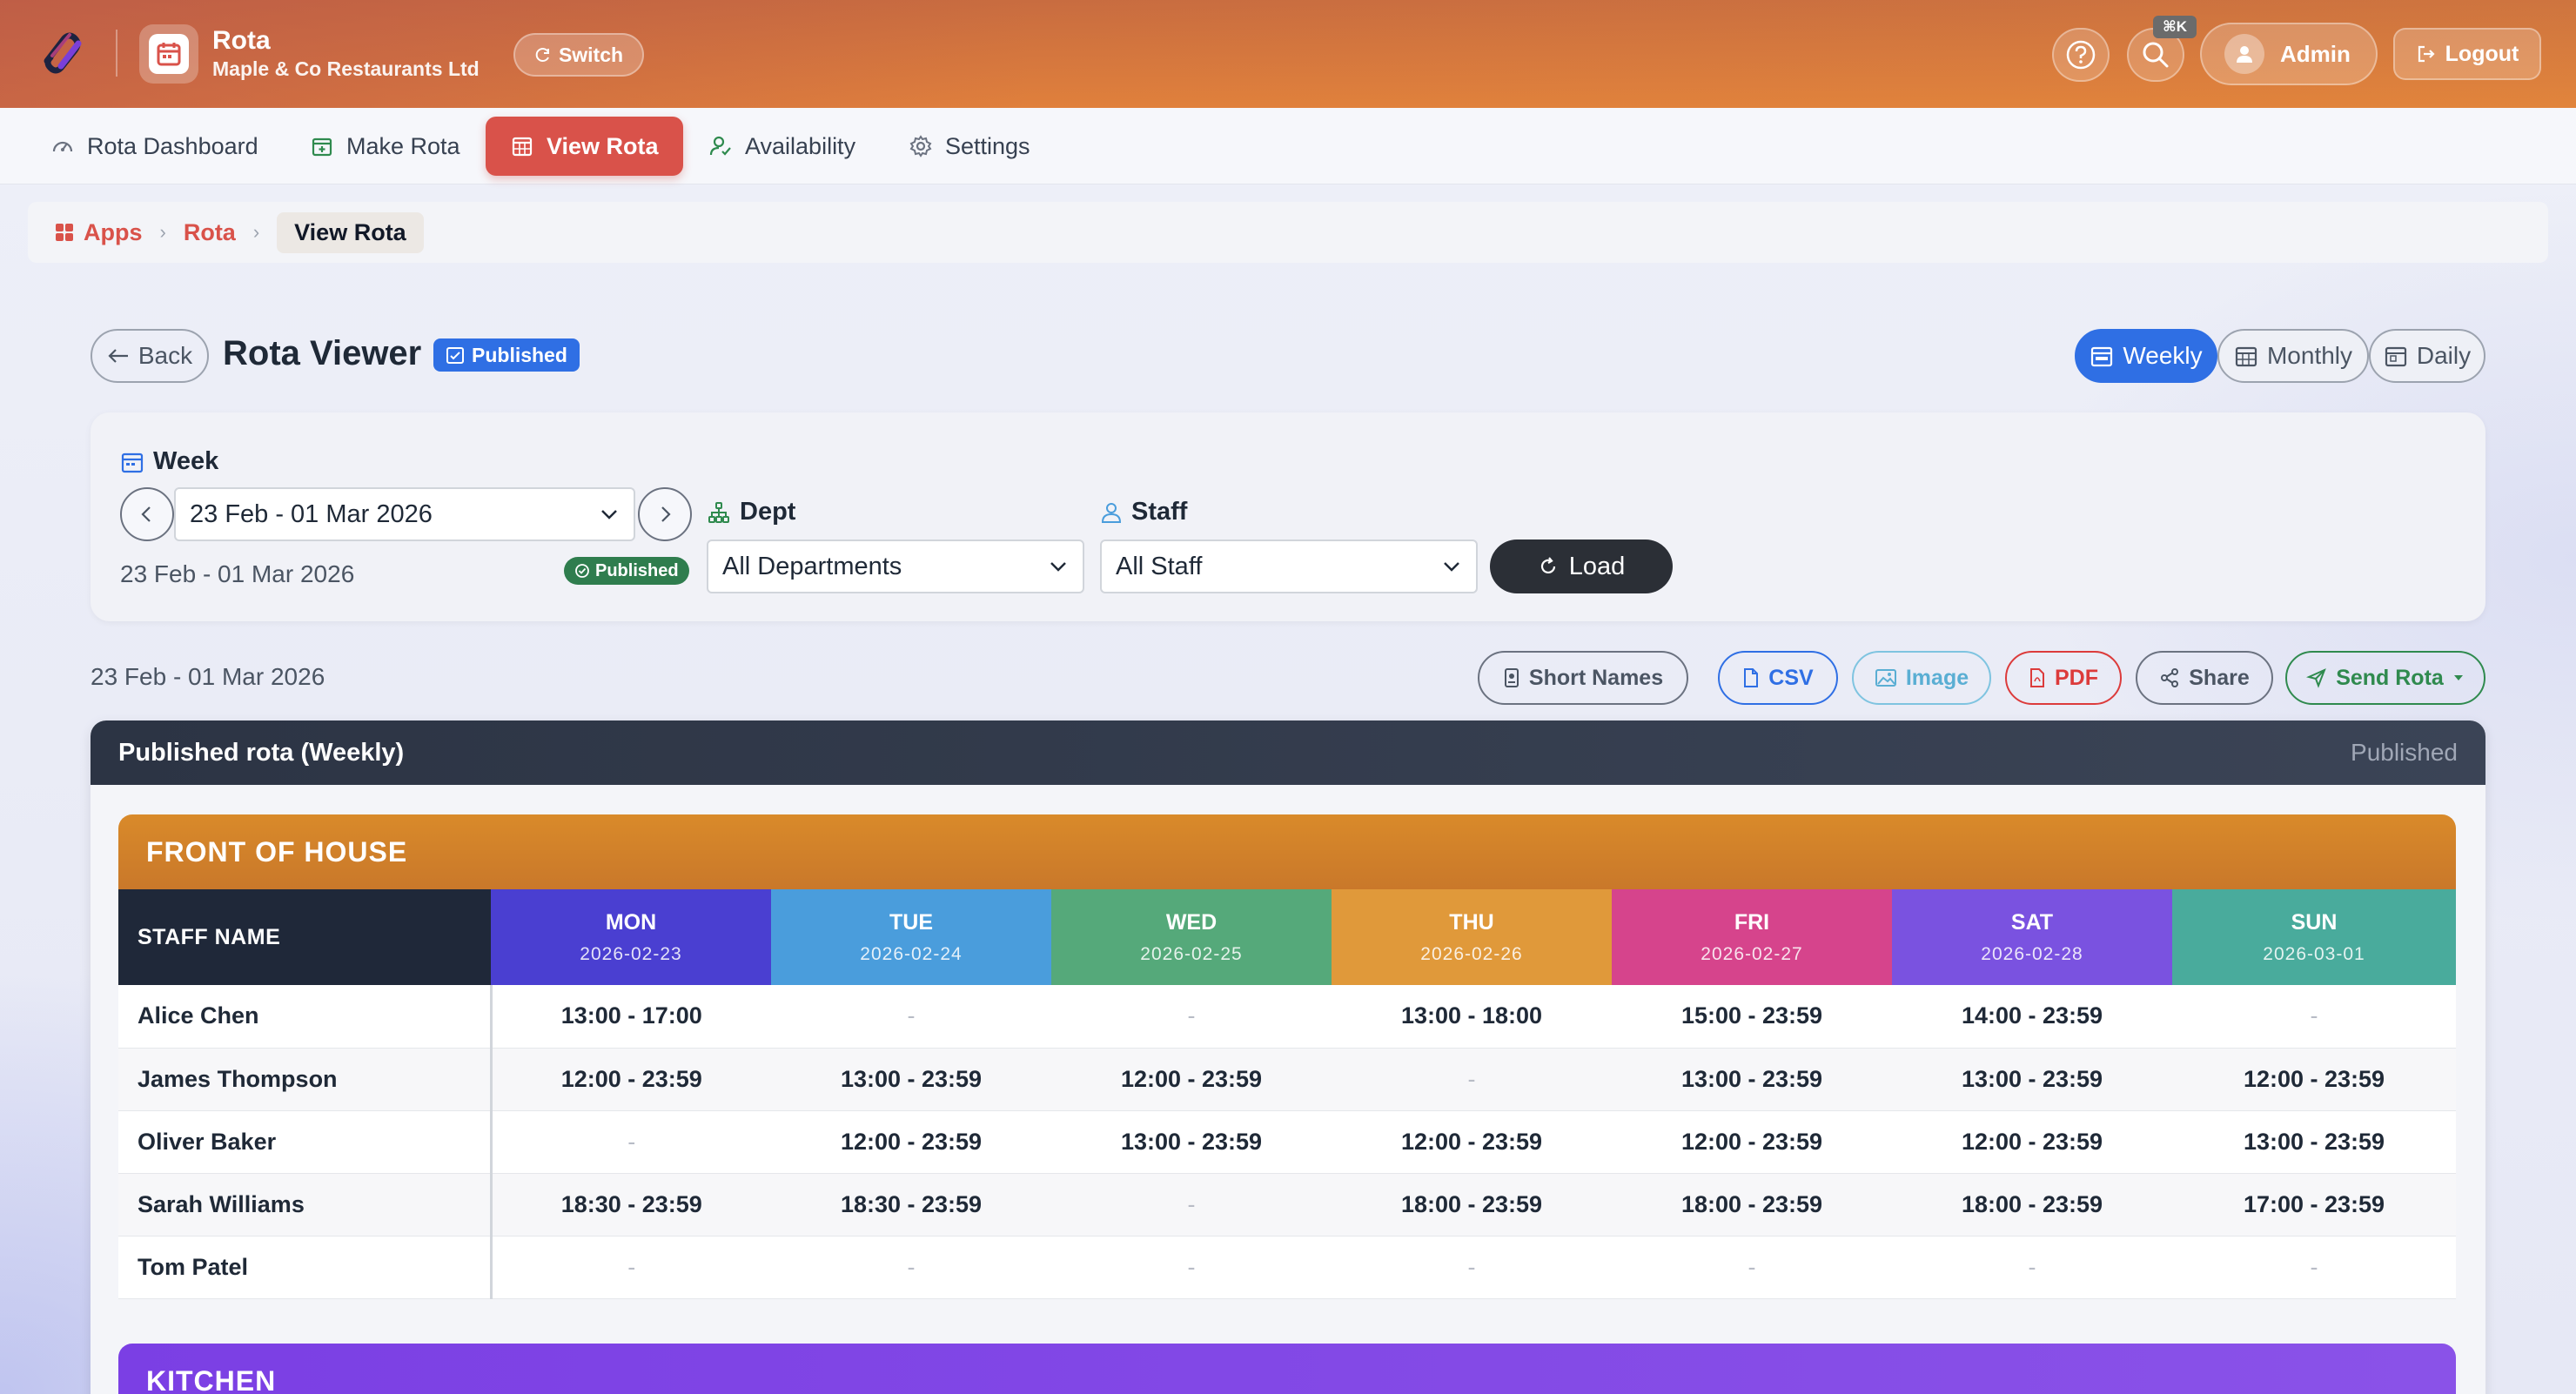 This screenshot has width=2576, height=1394. I want to click on avatar, so click(2244, 54).